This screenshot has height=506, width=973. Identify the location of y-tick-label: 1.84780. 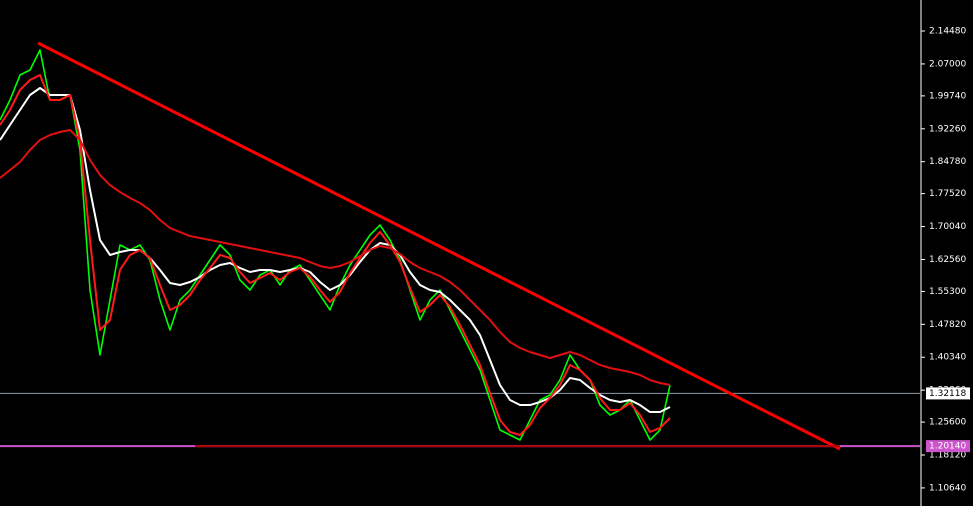
(947, 162).